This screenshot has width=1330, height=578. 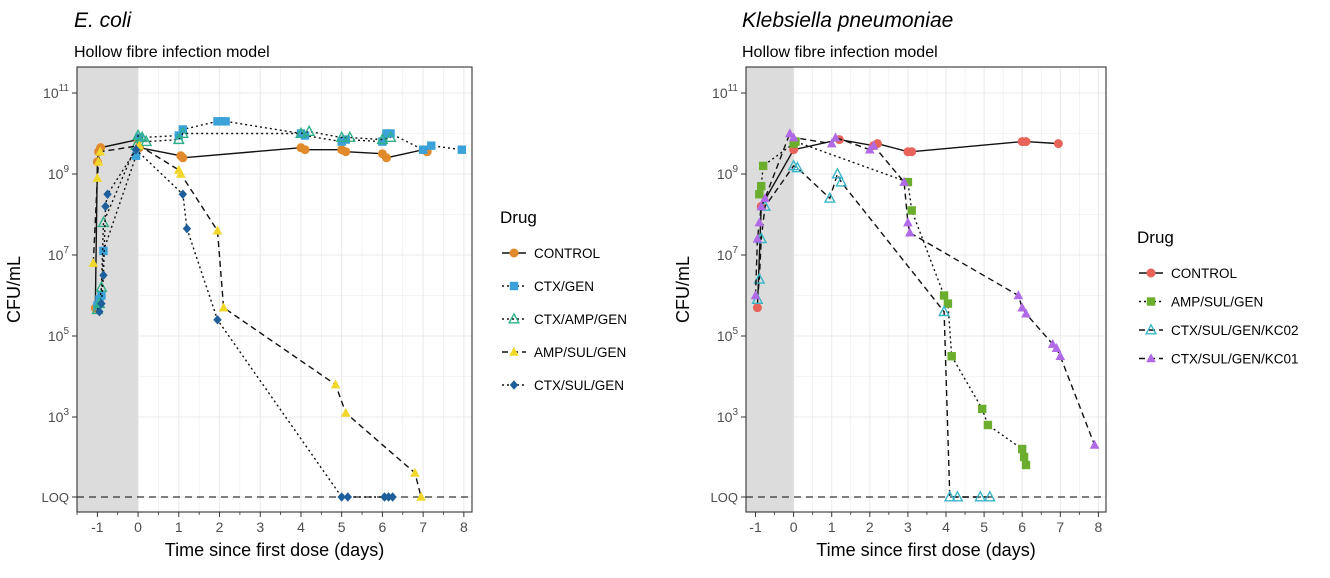 I want to click on x-axis-label: Time since first dose (days), so click(x=274, y=550).